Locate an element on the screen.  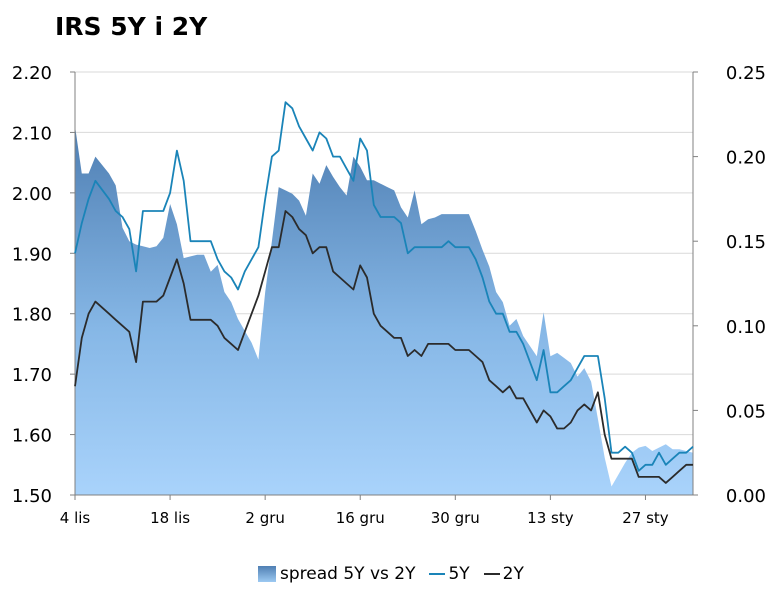
chart-title: IRS 5Y i 2Y is located at coordinates (131, 26).